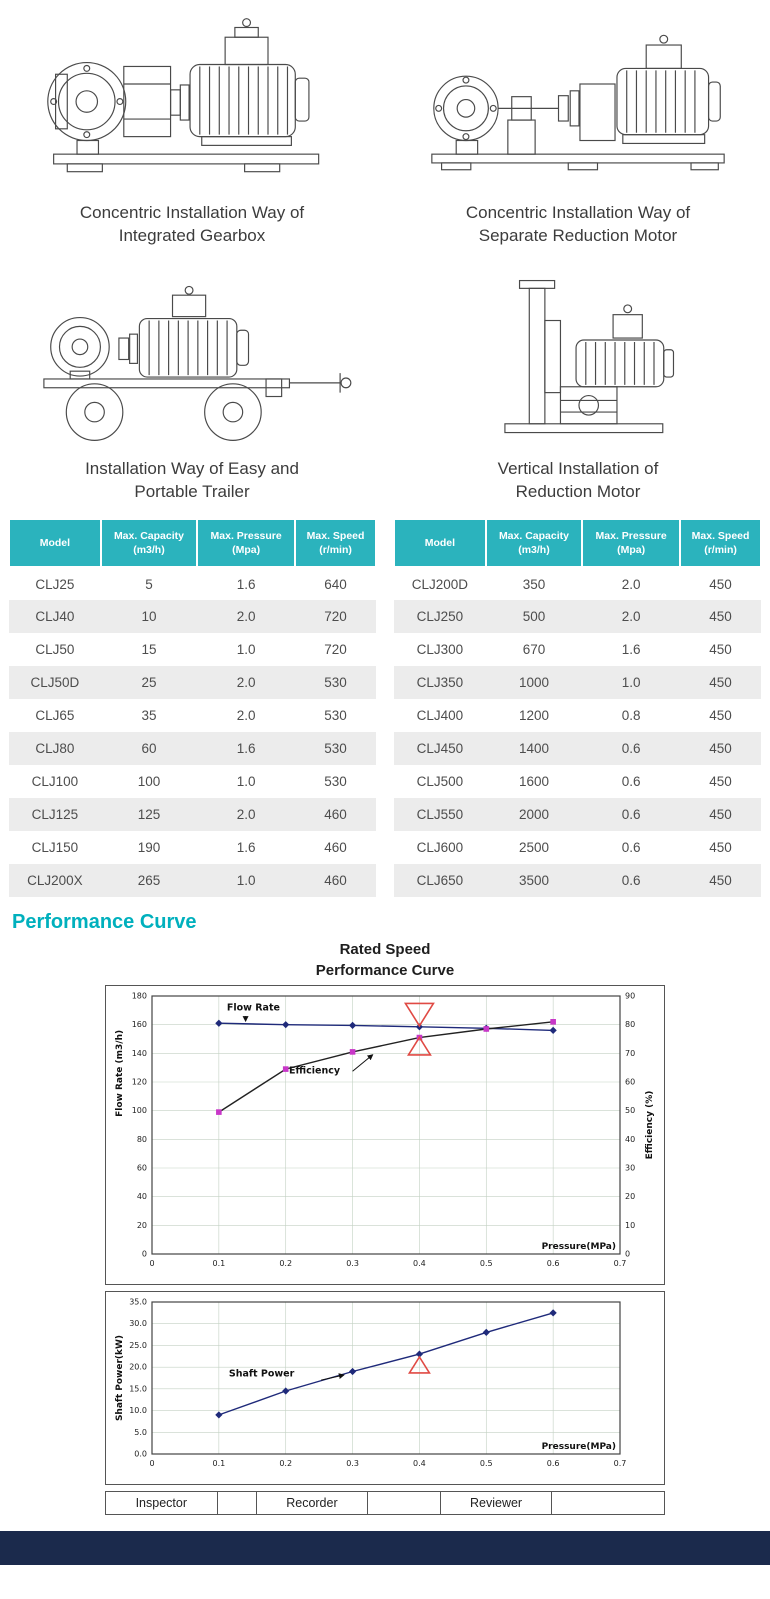 This screenshot has height=1599, width=770. I want to click on col-header-pressure: Max. Pressure (Mpa), so click(246, 543).